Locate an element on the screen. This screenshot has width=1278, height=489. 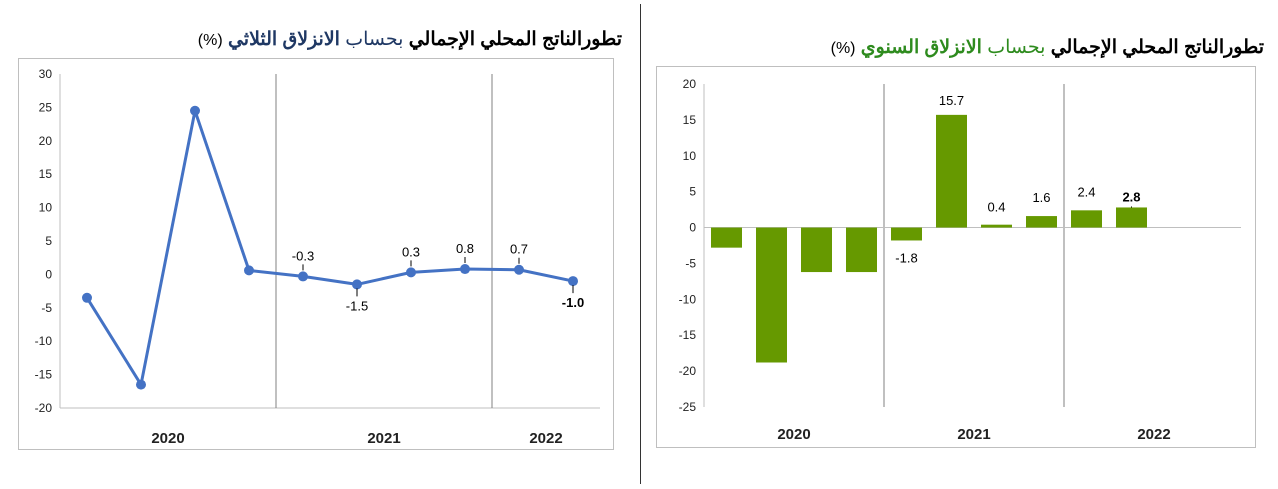
left-y-tick-label: 25 is located at coordinates (46, 107).